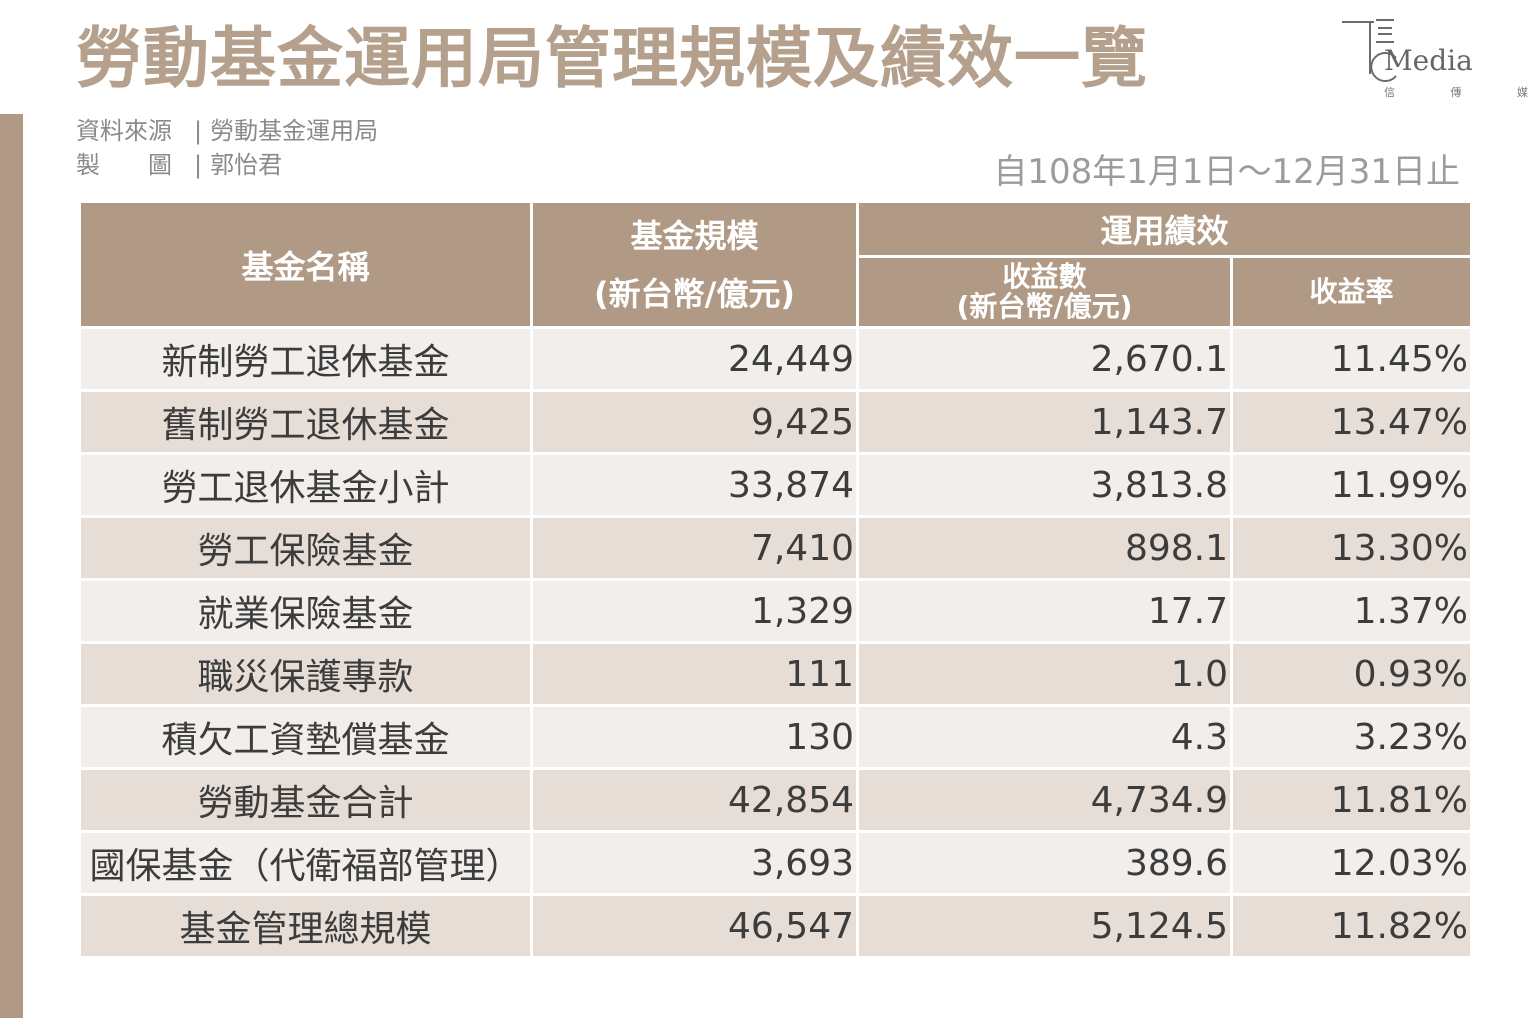 This screenshot has width=1536, height=1018. Describe the element at coordinates (1428, 60) in the screenshot. I see `logo-word: Media` at that location.